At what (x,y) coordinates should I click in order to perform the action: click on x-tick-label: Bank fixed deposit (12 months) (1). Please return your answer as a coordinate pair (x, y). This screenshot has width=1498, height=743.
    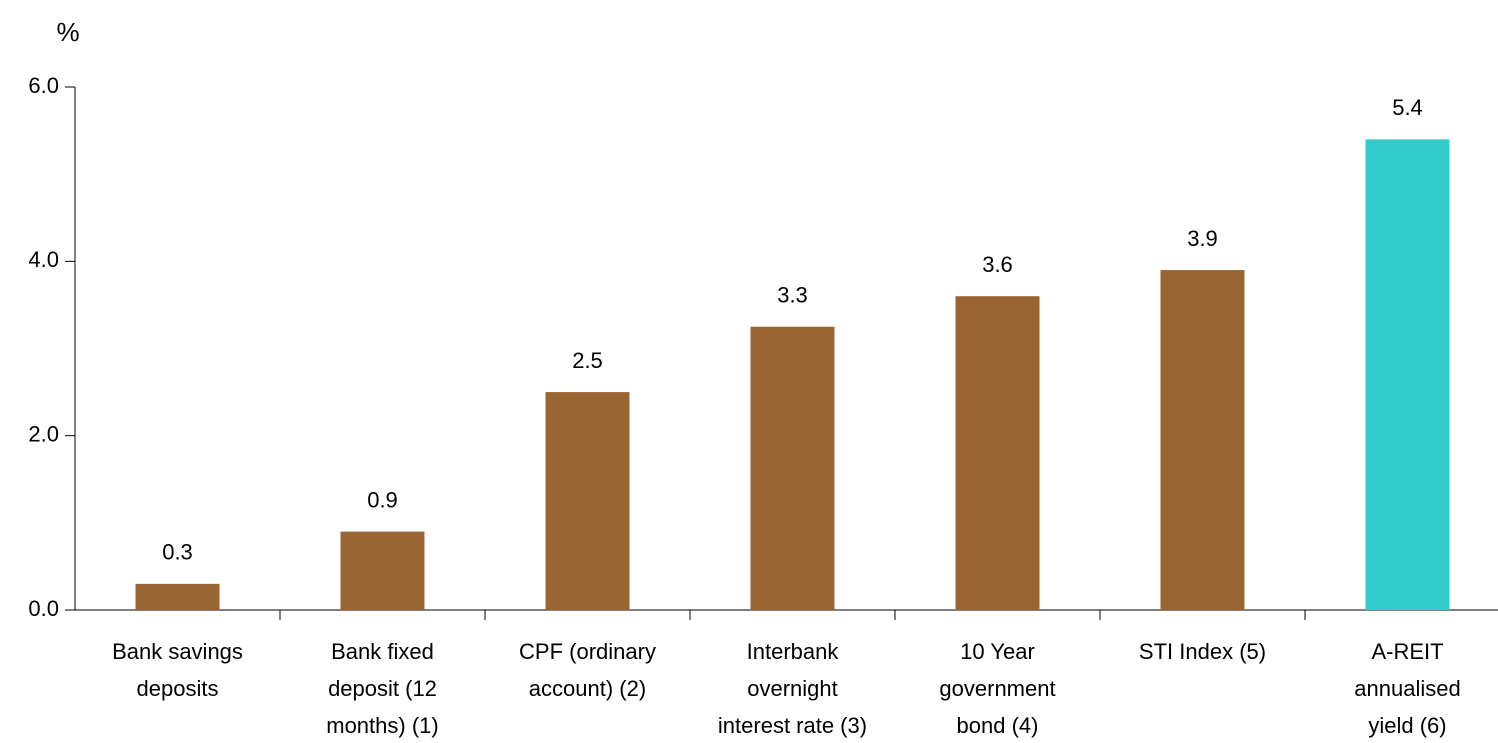
    Looking at the image, I should click on (382, 688).